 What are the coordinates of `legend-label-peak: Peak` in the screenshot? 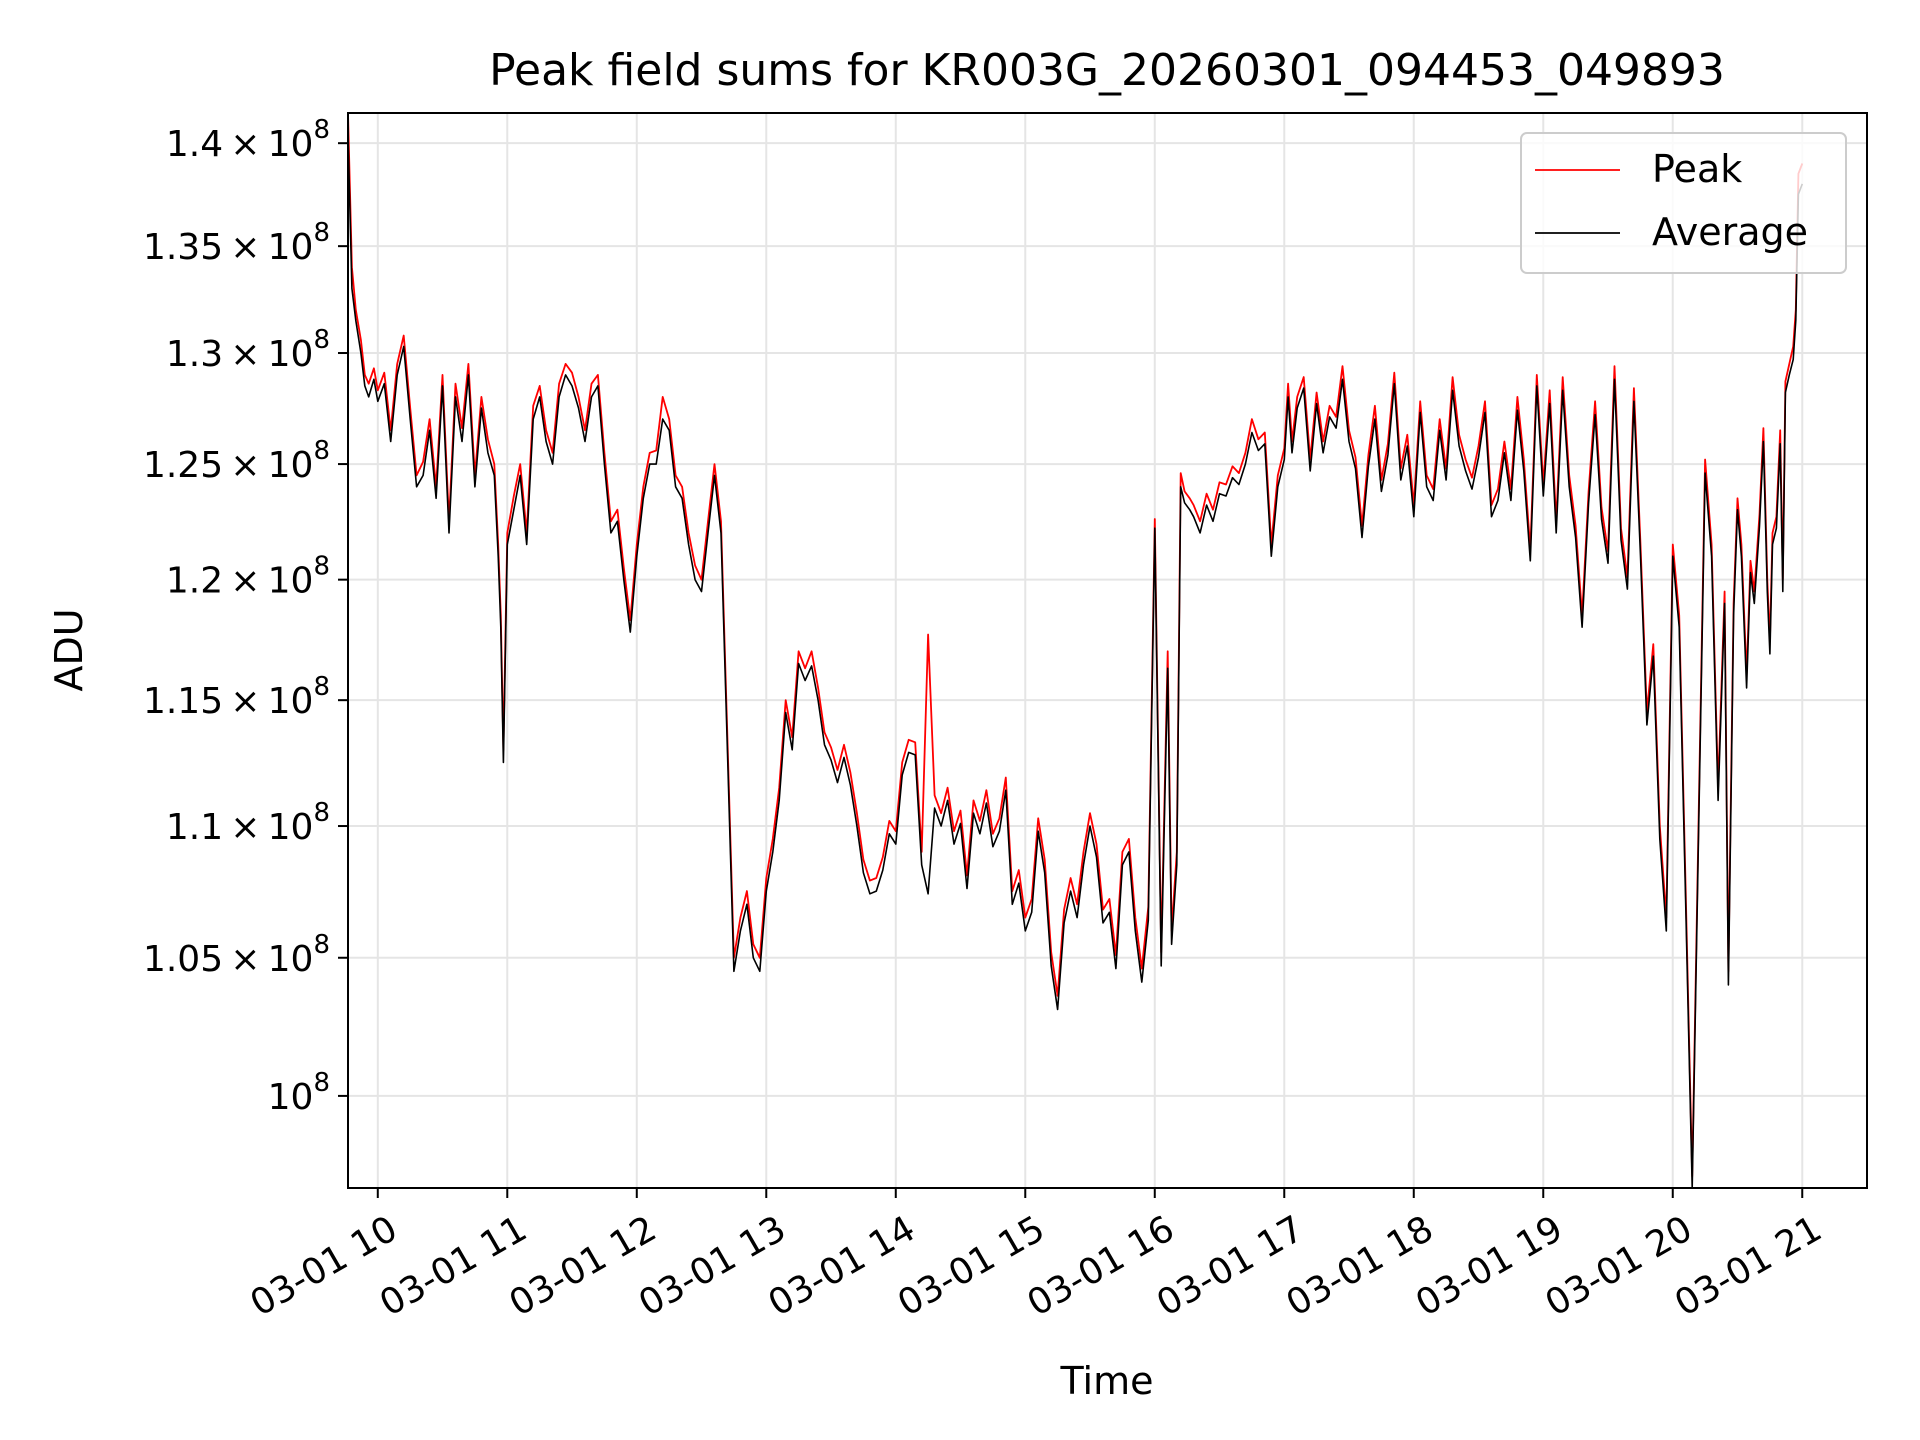 It's located at (1697, 169).